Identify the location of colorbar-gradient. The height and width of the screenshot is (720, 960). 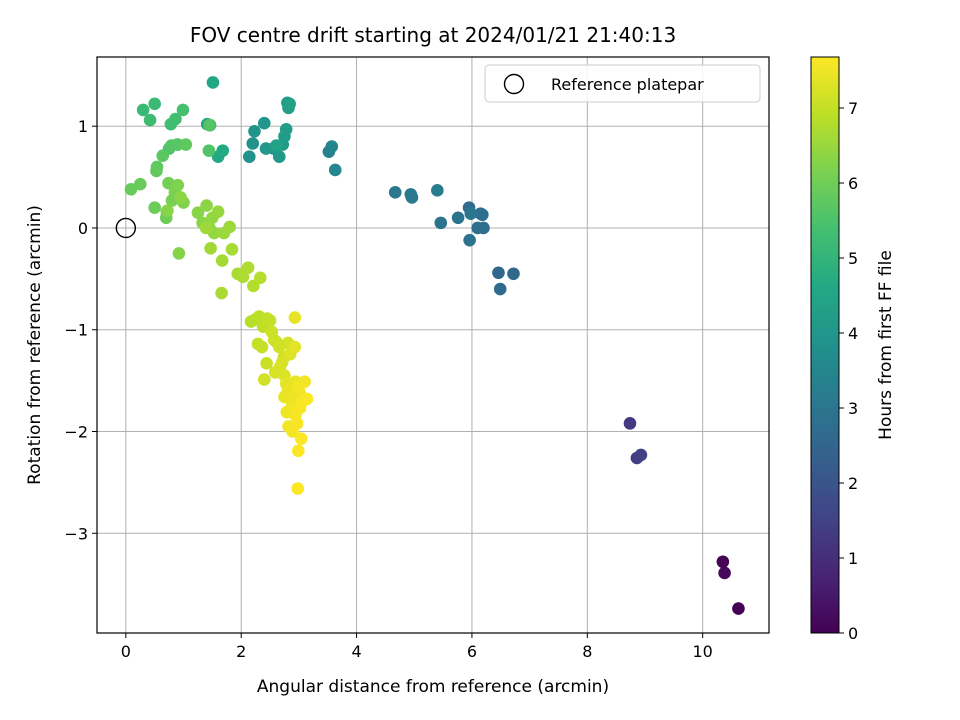
(825, 345).